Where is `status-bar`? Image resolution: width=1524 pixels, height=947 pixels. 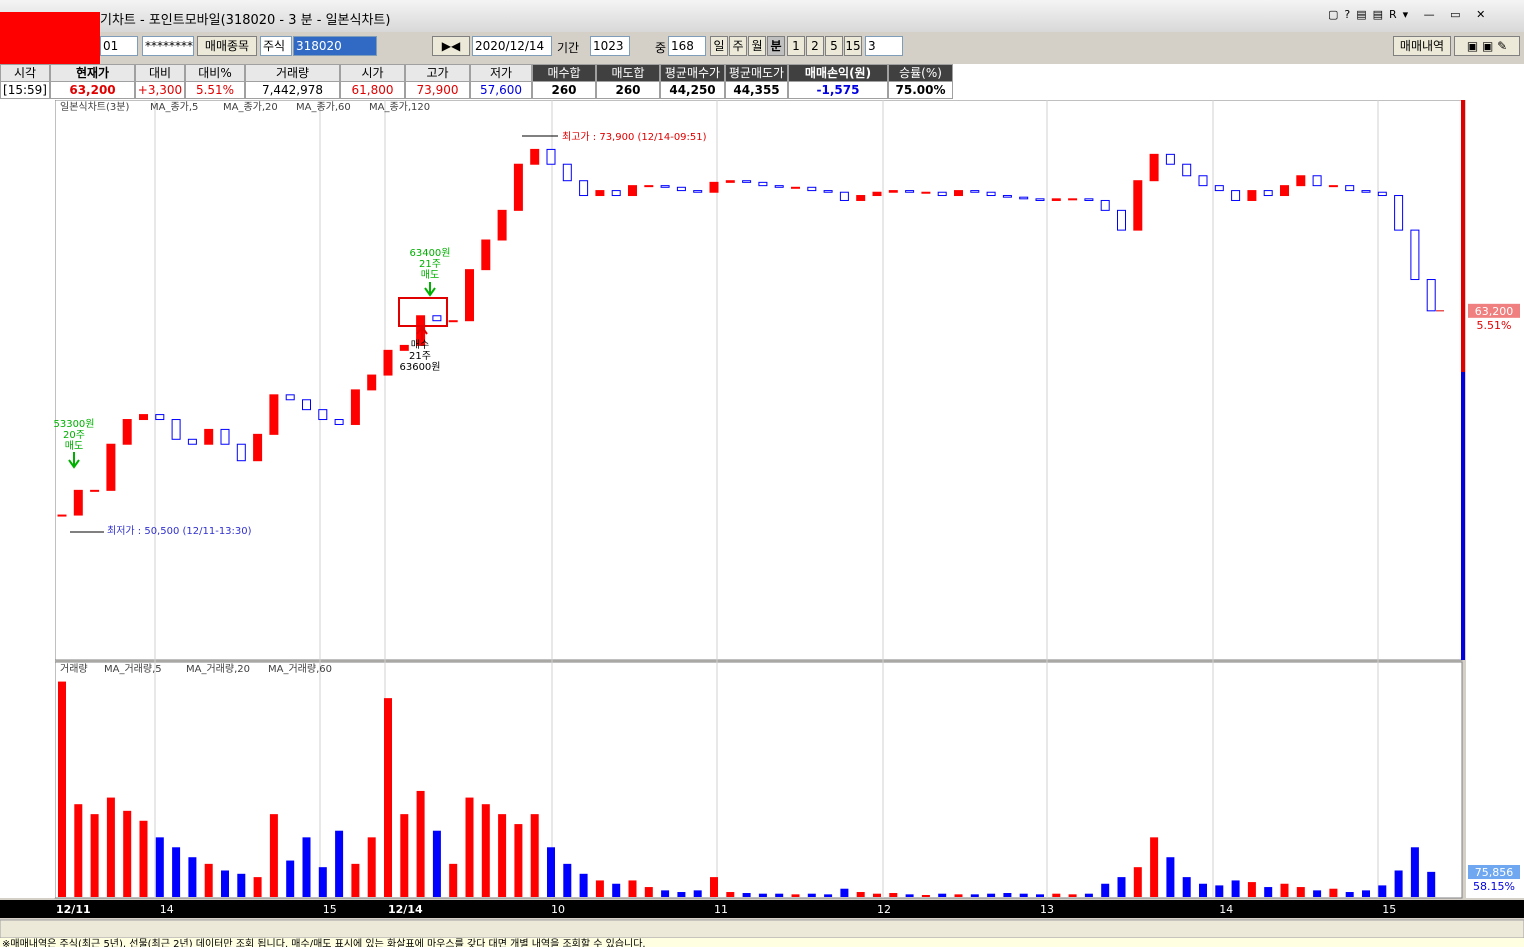
status-bar is located at coordinates (762, 942).